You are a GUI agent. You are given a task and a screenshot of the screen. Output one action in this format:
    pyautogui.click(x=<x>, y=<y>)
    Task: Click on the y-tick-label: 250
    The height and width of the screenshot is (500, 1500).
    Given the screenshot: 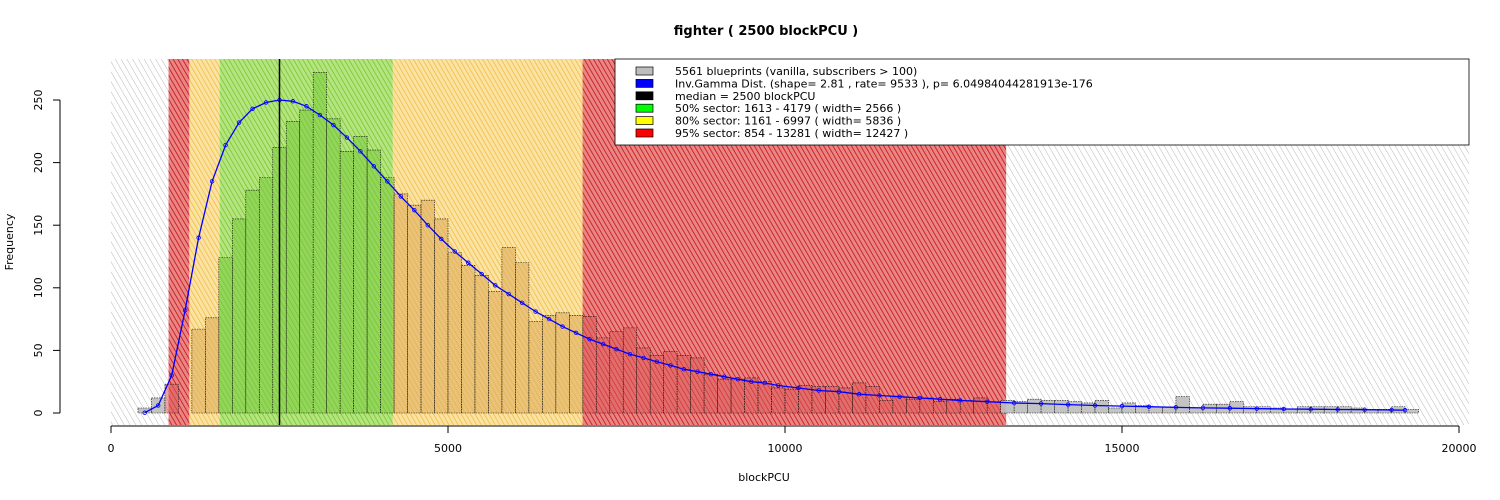 What is the action you would take?
    pyautogui.click(x=38, y=100)
    